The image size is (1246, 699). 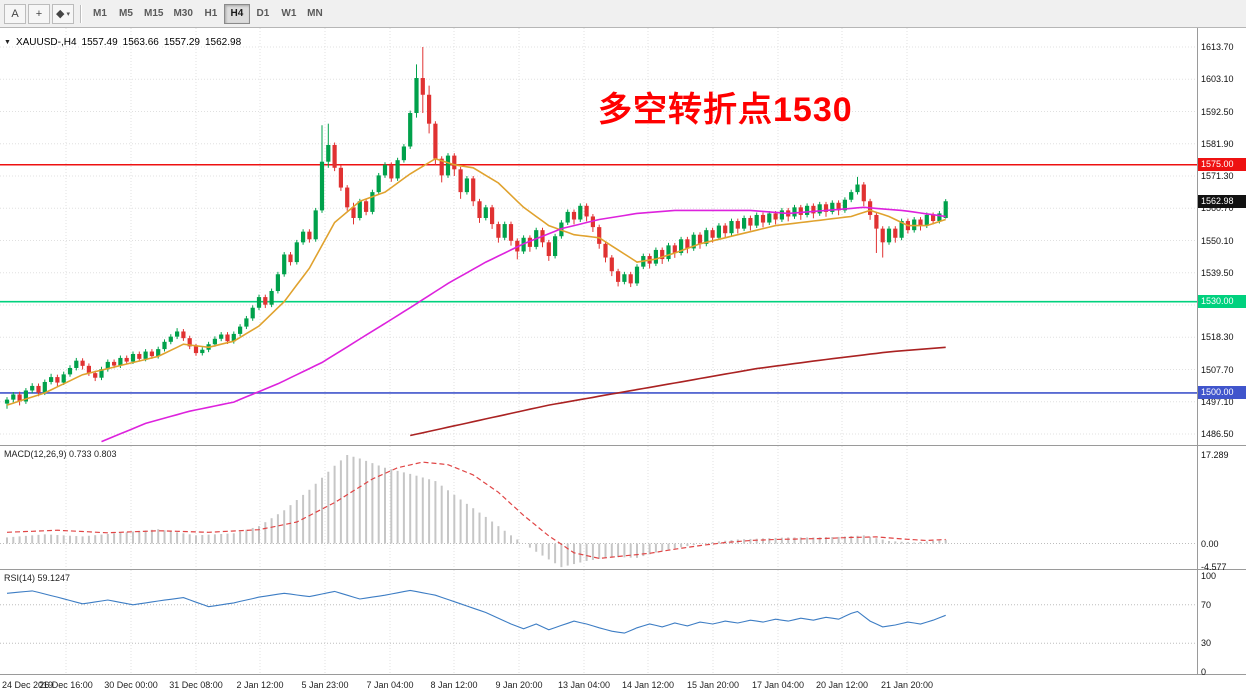 I want to click on ohlc-open: 1557.49, so click(x=99, y=42).